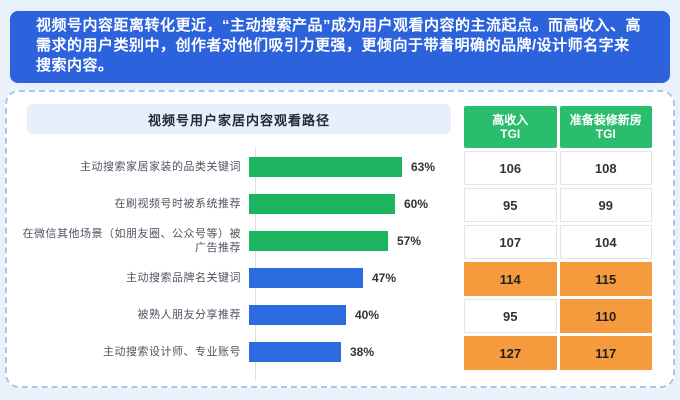 The image size is (680, 400). What do you see at coordinates (409, 240) in the screenshot?
I see `bar-value: 57%` at bounding box center [409, 240].